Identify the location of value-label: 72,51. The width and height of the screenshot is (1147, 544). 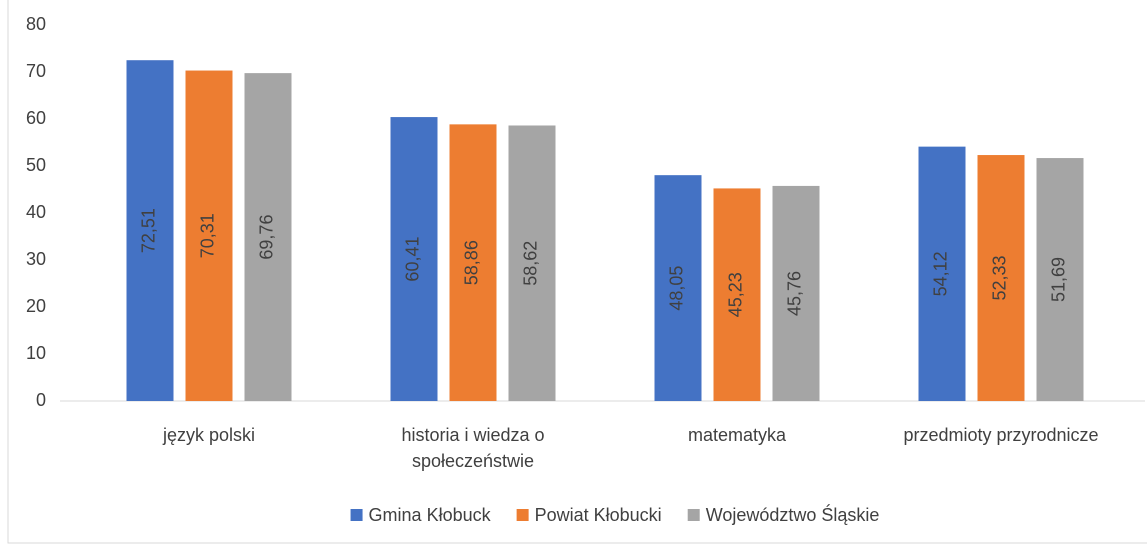
(149, 230).